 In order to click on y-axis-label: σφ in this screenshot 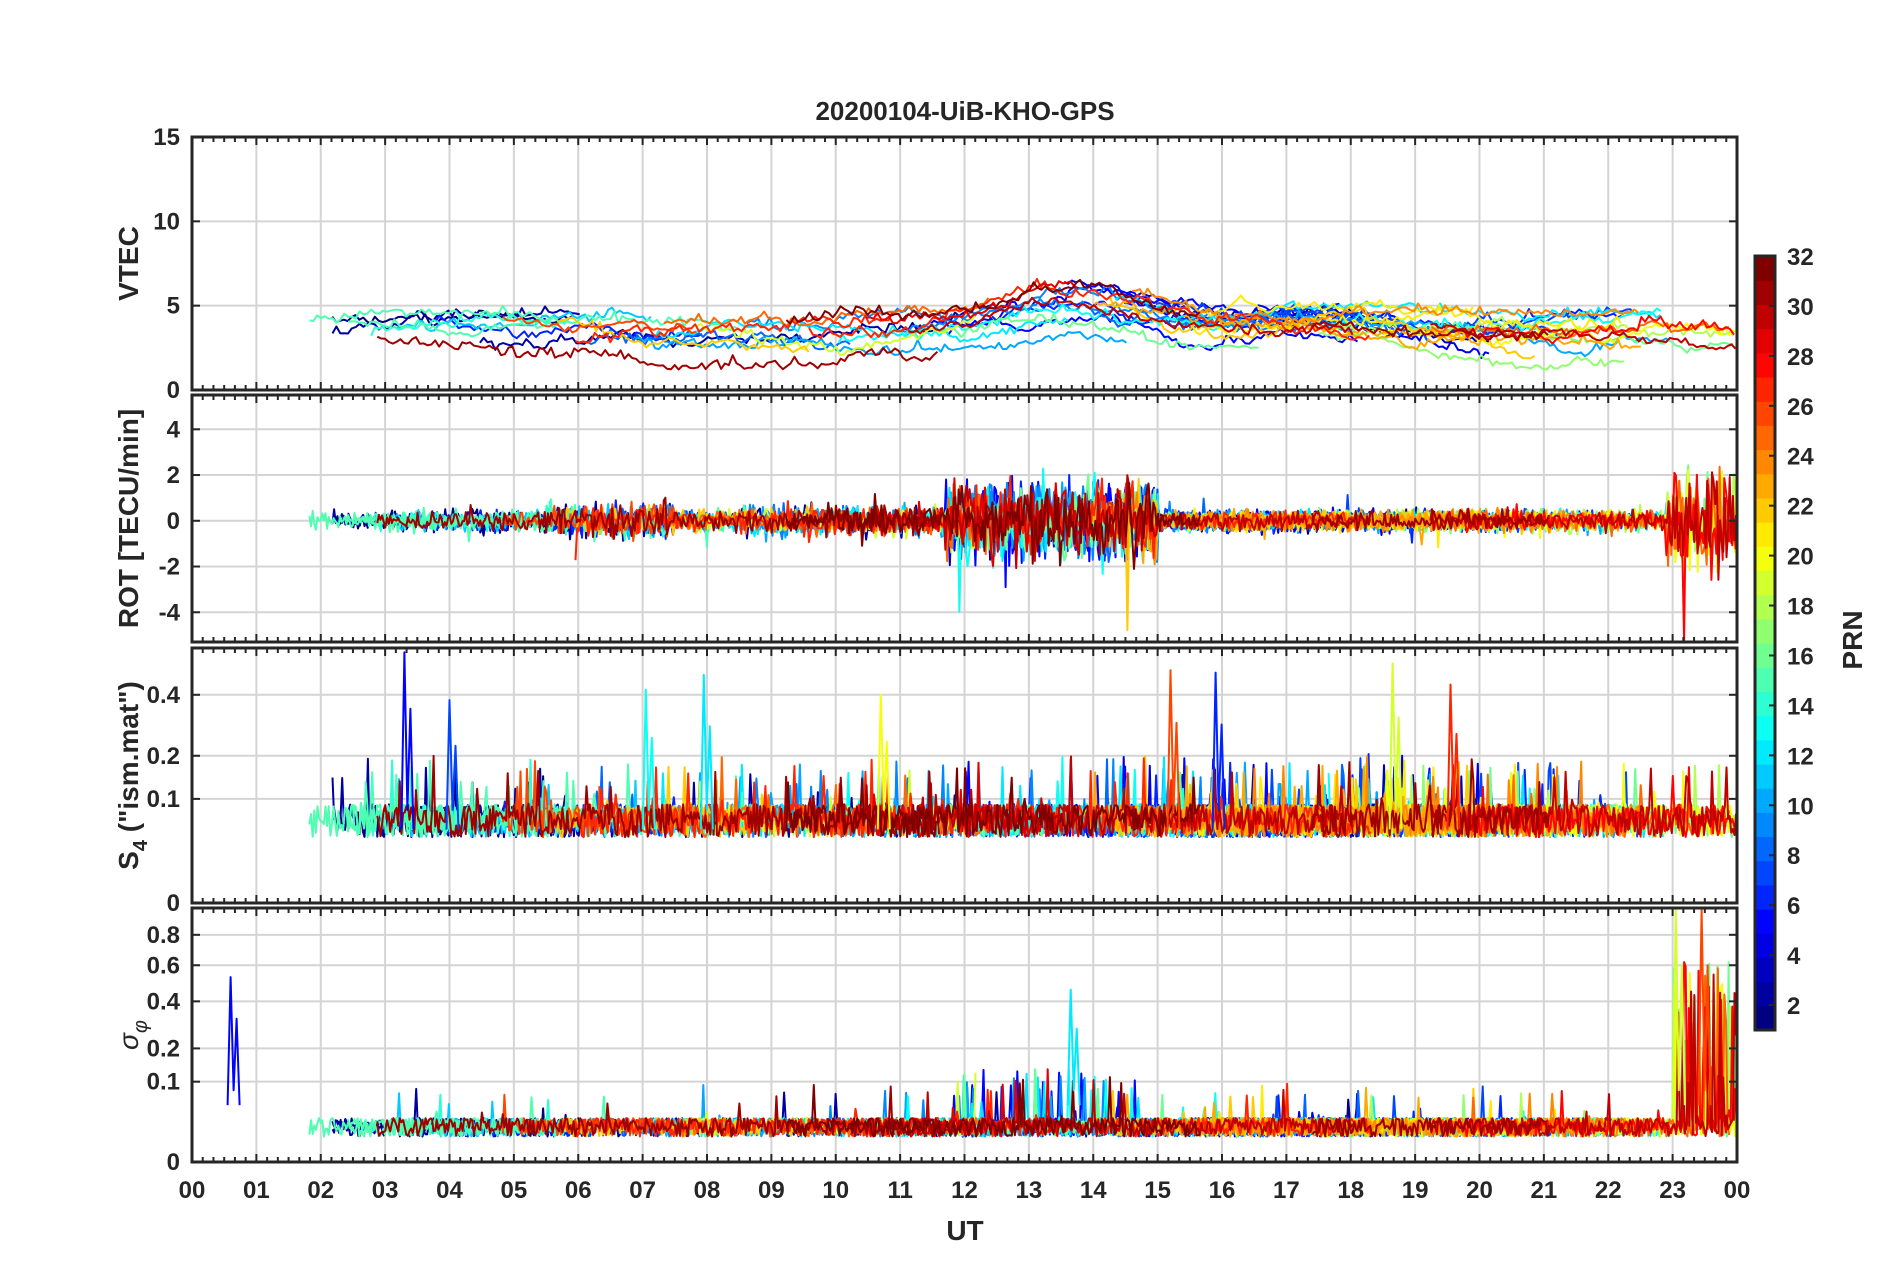, I will do `click(132, 1035)`.